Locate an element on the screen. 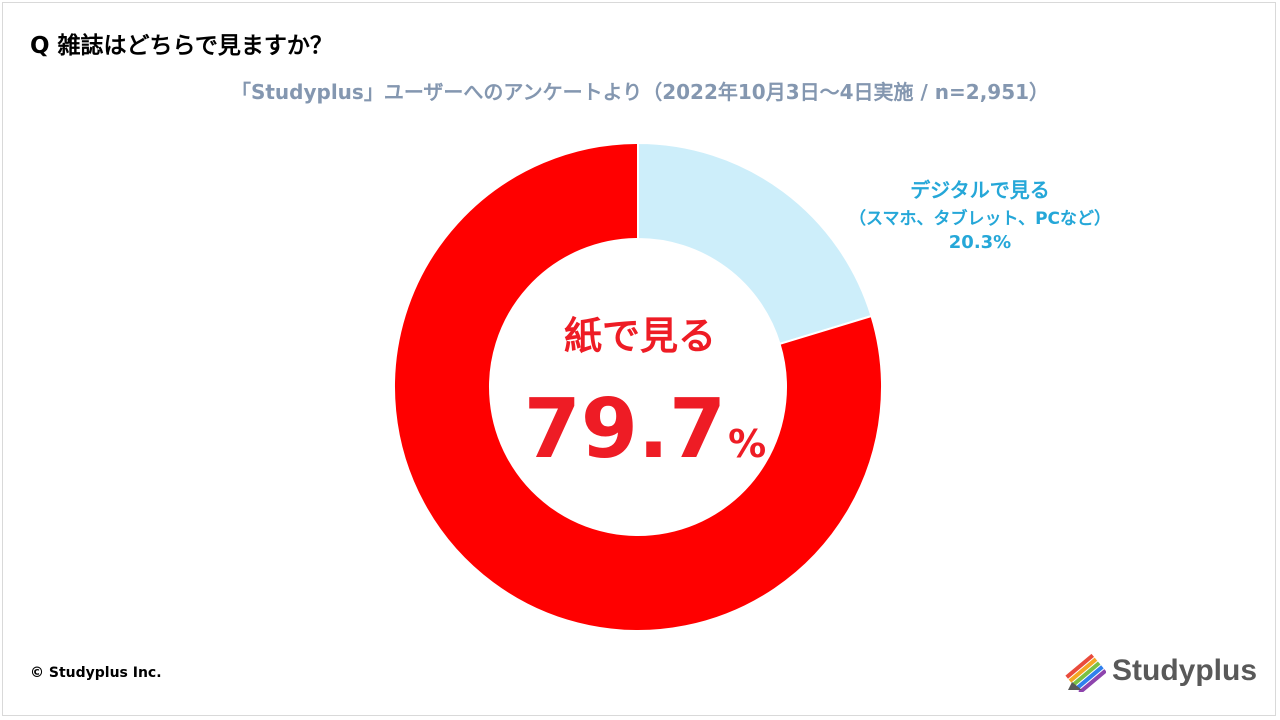 This screenshot has height=720, width=1280. paper-label-title: 紙で見る is located at coordinates (639, 336).